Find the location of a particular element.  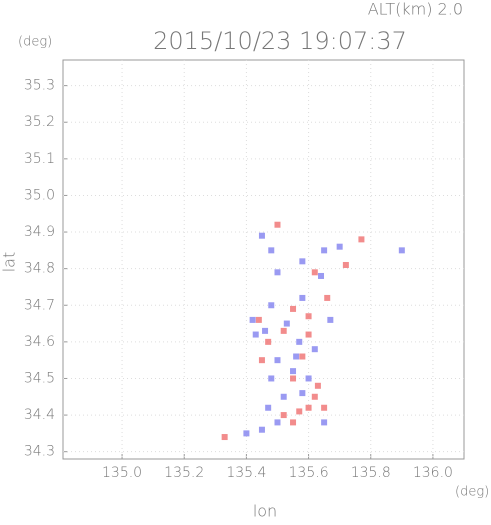

x-unit: (deg) is located at coordinates (472, 492).